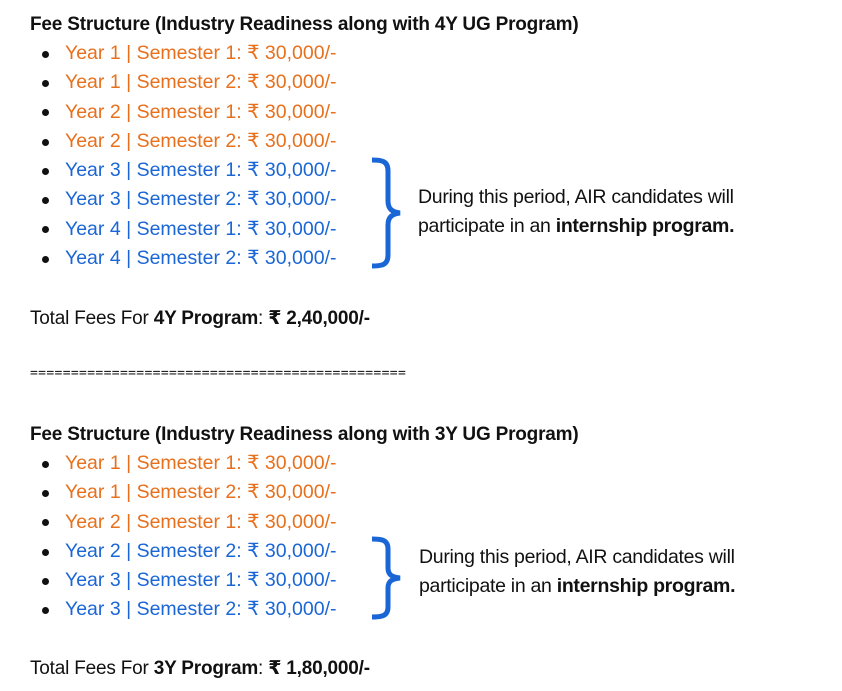  What do you see at coordinates (420, 258) in the screenshot?
I see `list-item: Year 4 | Semester 2: ₹ 30,000/-` at bounding box center [420, 258].